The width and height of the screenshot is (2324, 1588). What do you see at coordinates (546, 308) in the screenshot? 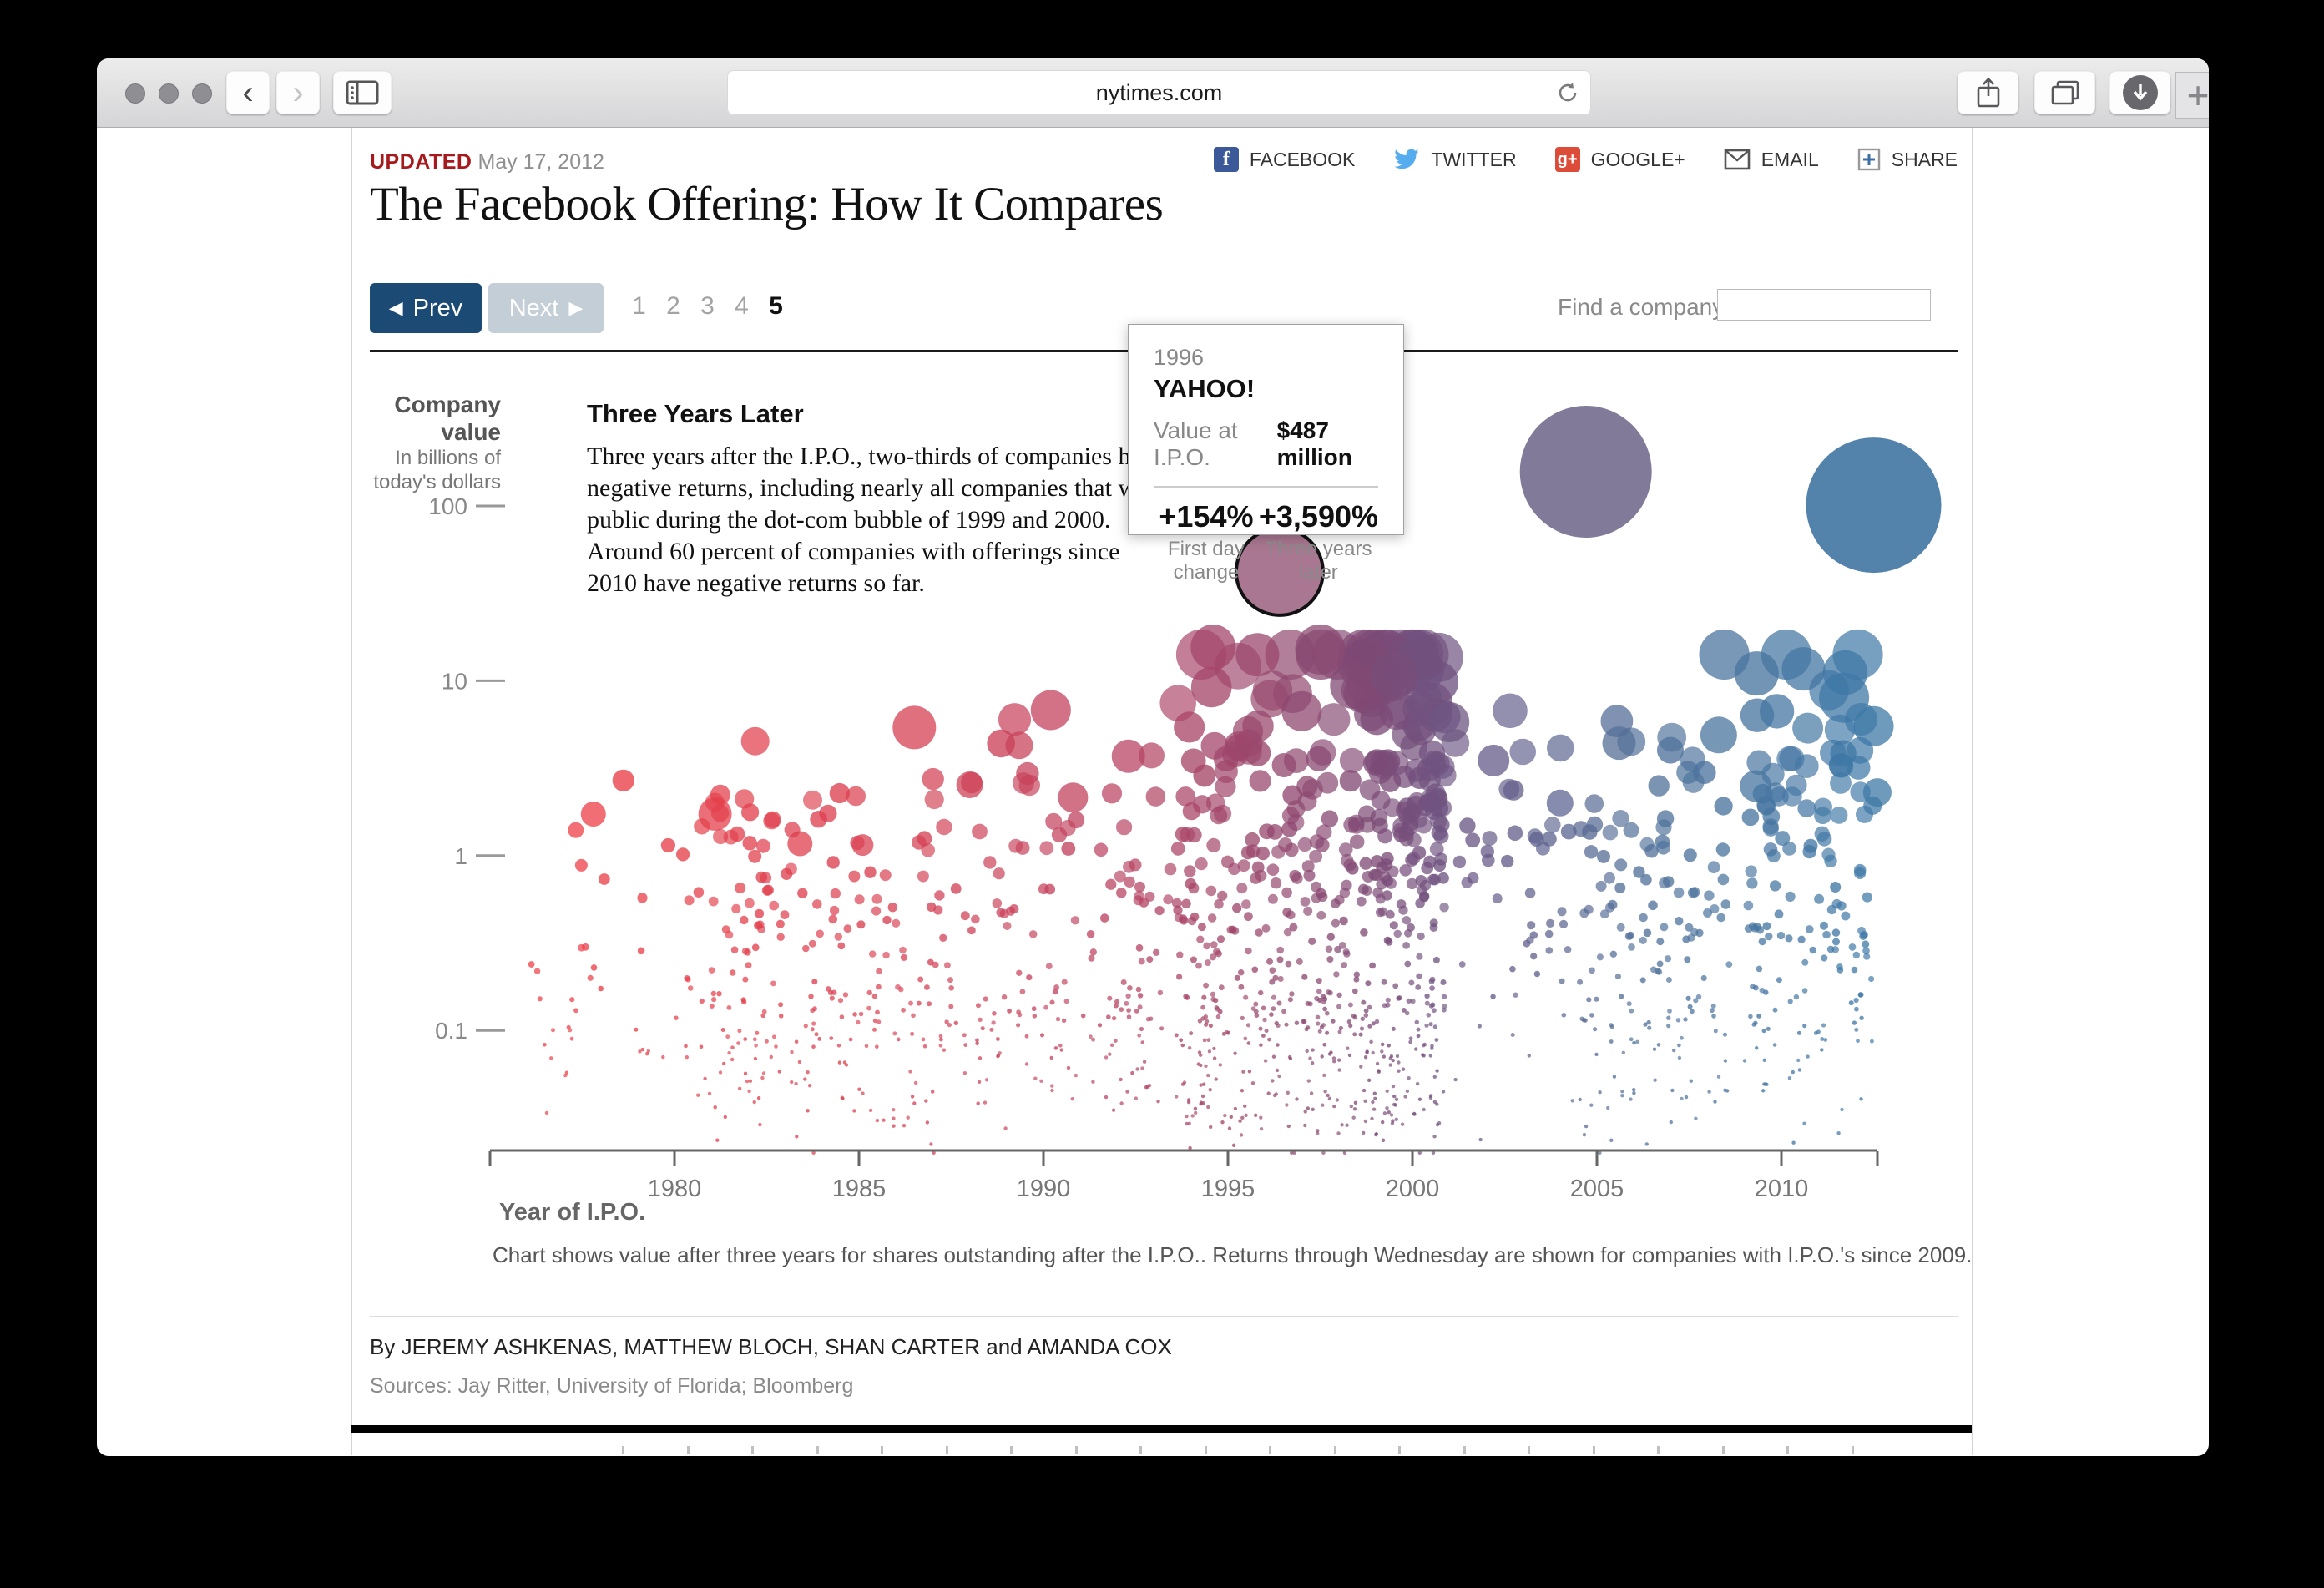
I see `next-button: Next ▶` at bounding box center [546, 308].